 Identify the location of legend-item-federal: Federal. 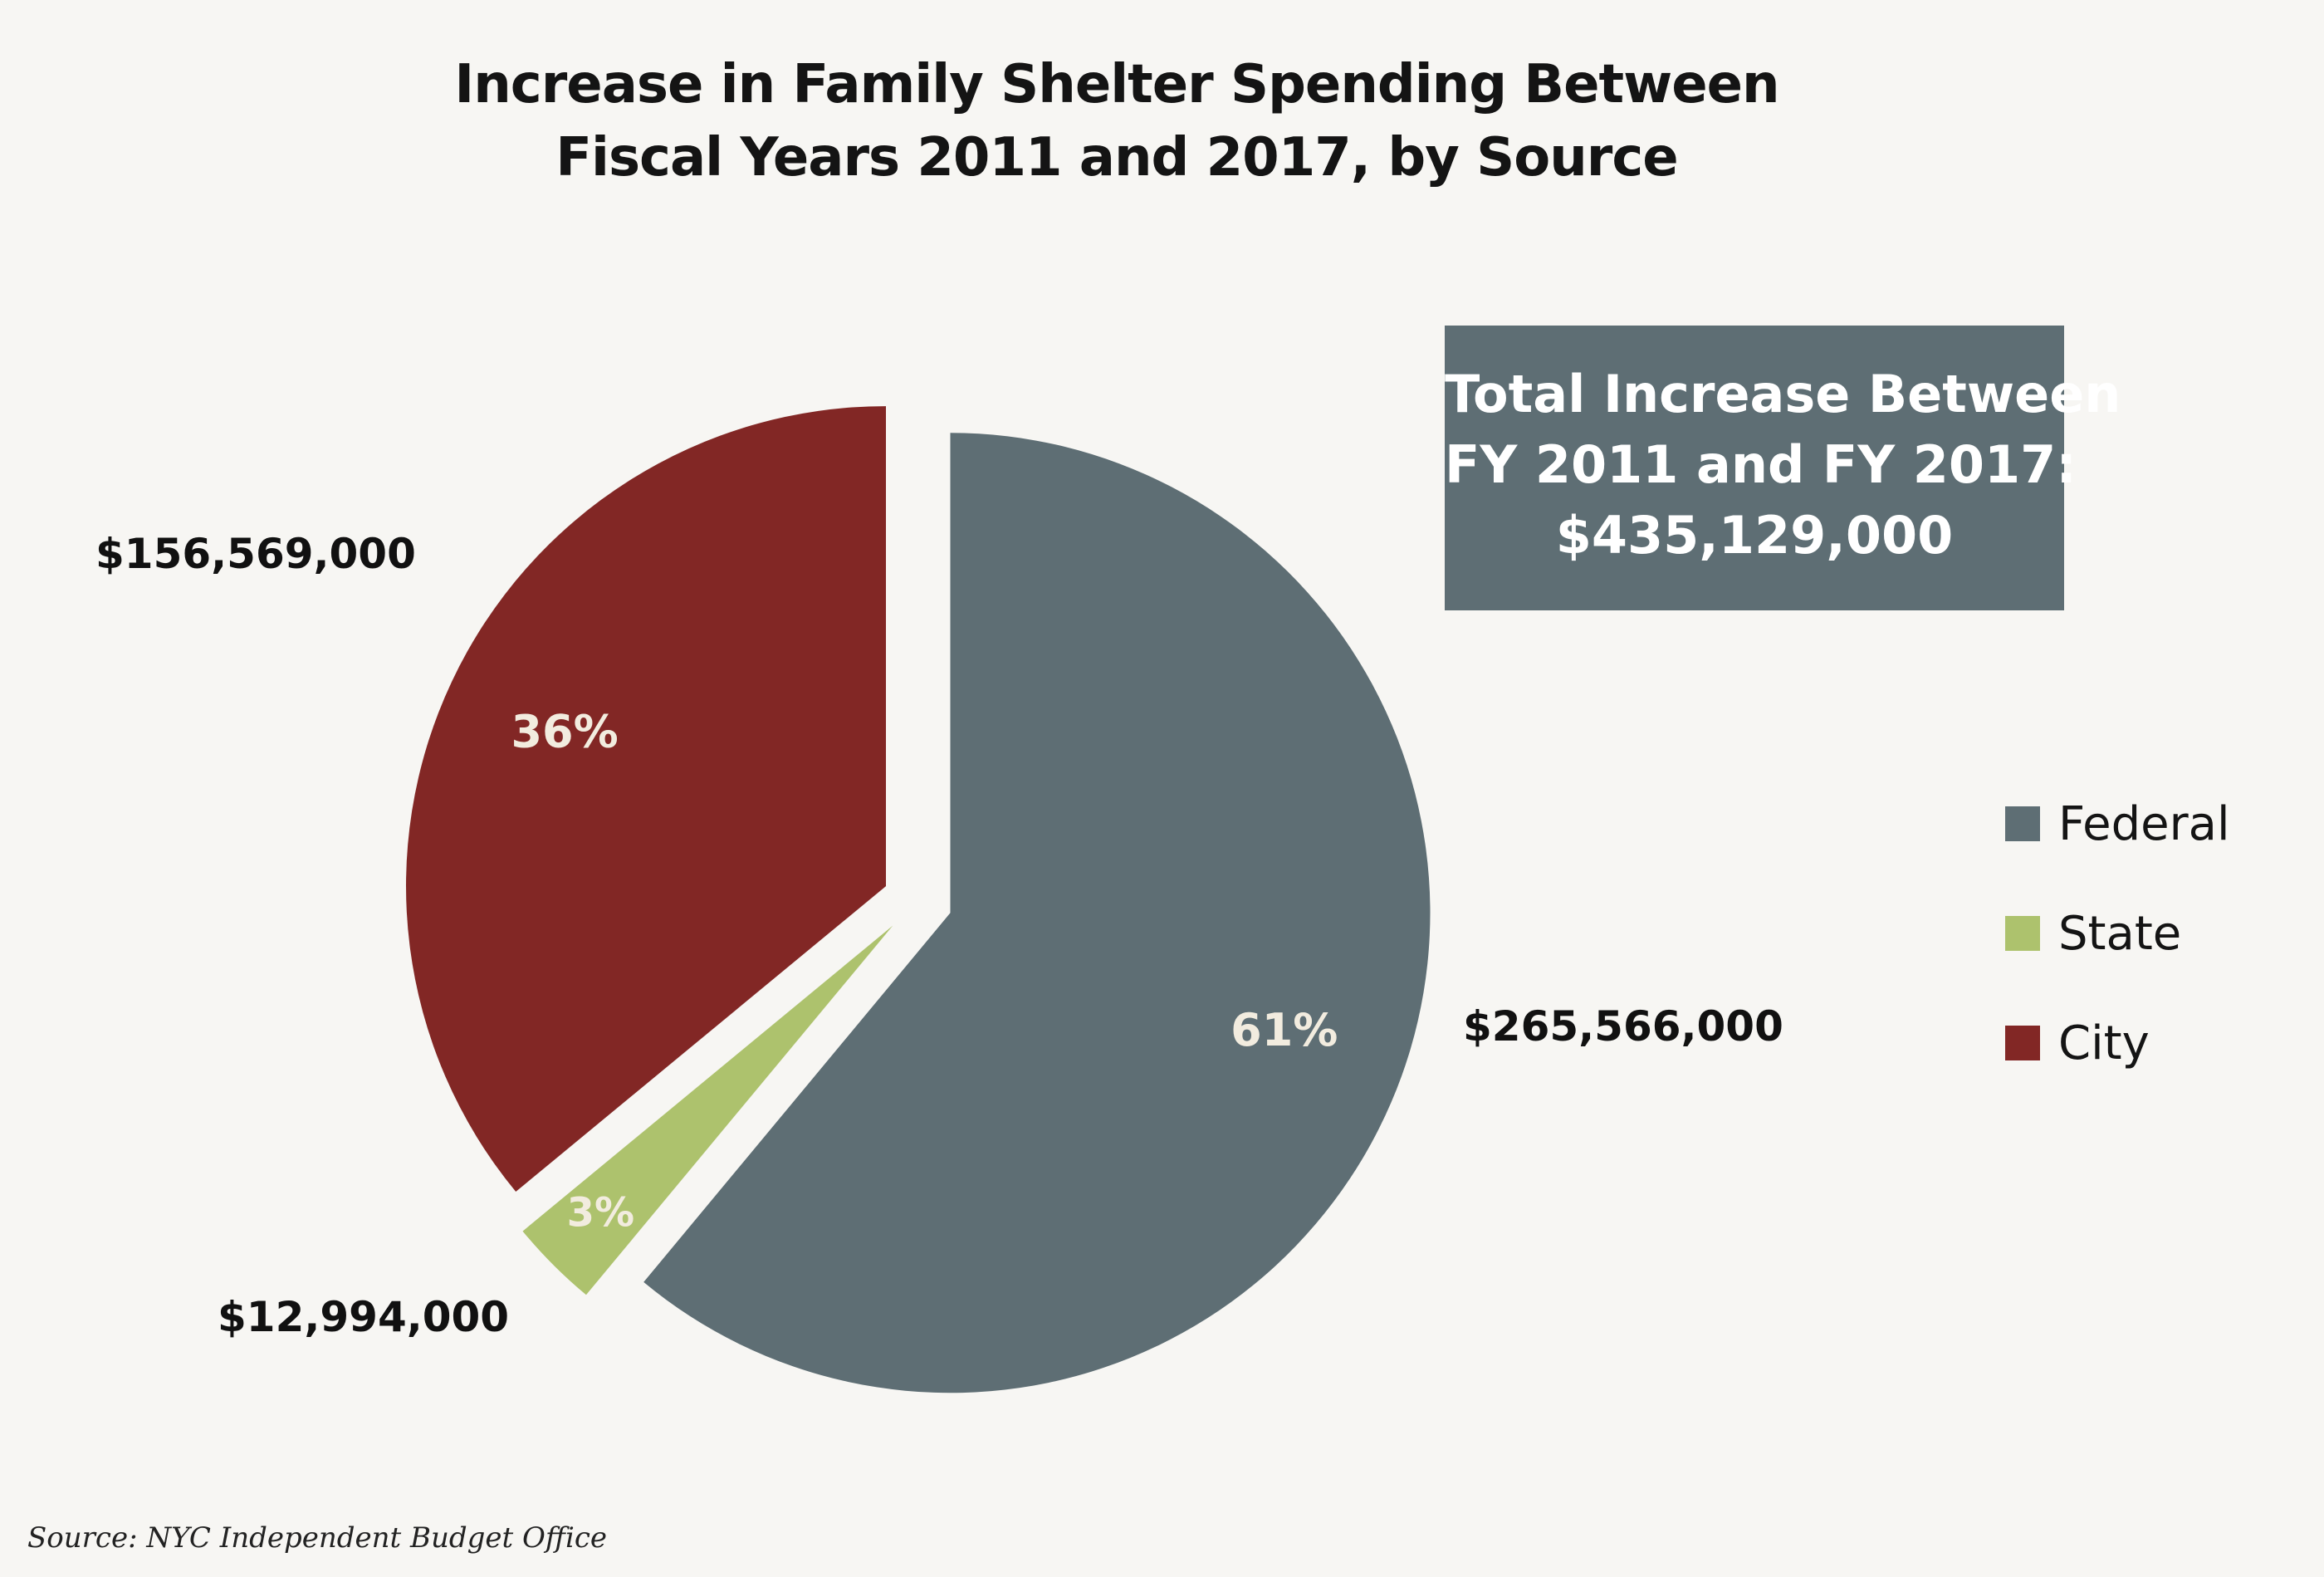
(2117, 824).